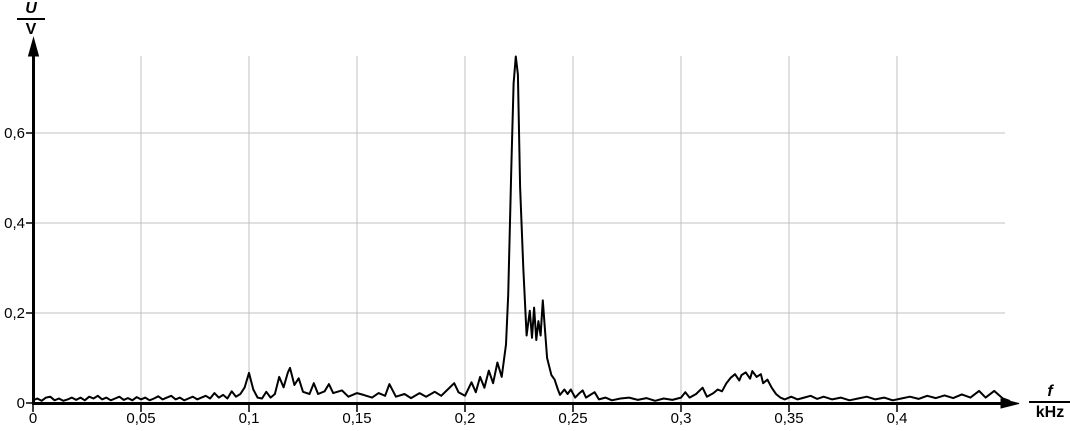 This screenshot has height=431, width=1070. I want to click on y-tick-label: 0,4, so click(14, 223).